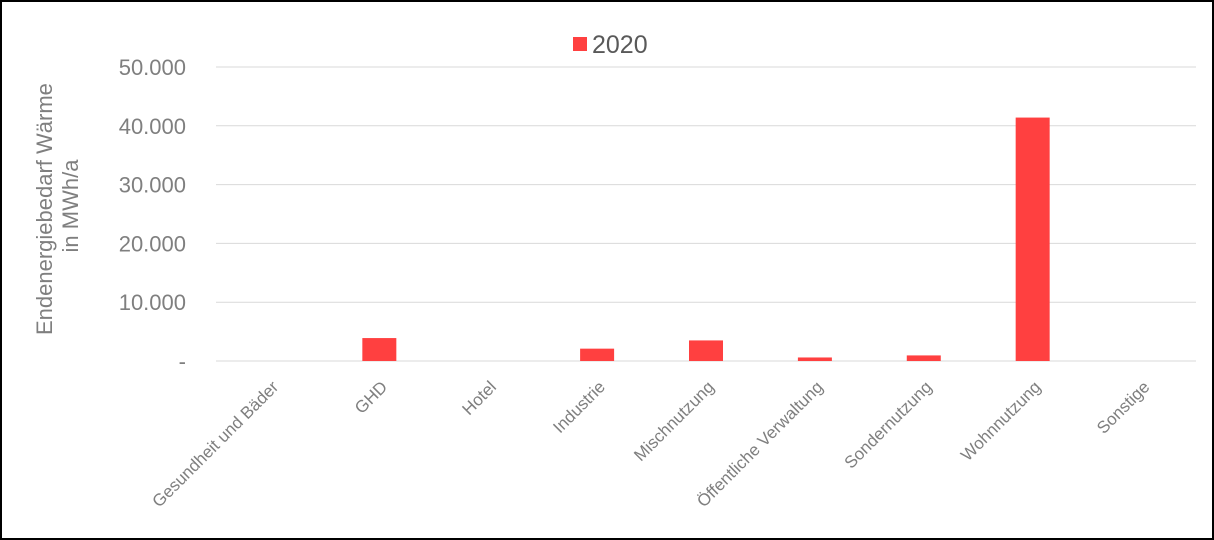 The image size is (1214, 540). I want to click on x-tick-label: Hotel, so click(479, 397).